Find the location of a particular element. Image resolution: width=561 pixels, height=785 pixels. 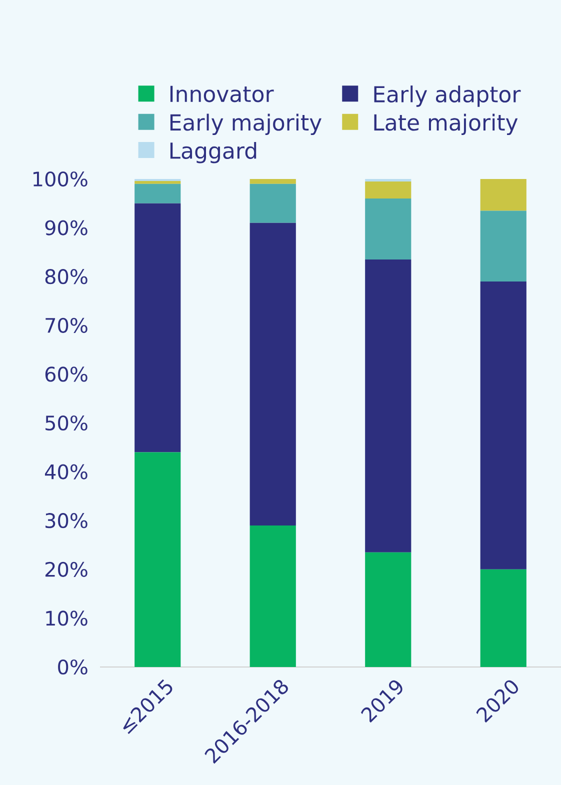

y-tick-label: 60% is located at coordinates (66, 374).